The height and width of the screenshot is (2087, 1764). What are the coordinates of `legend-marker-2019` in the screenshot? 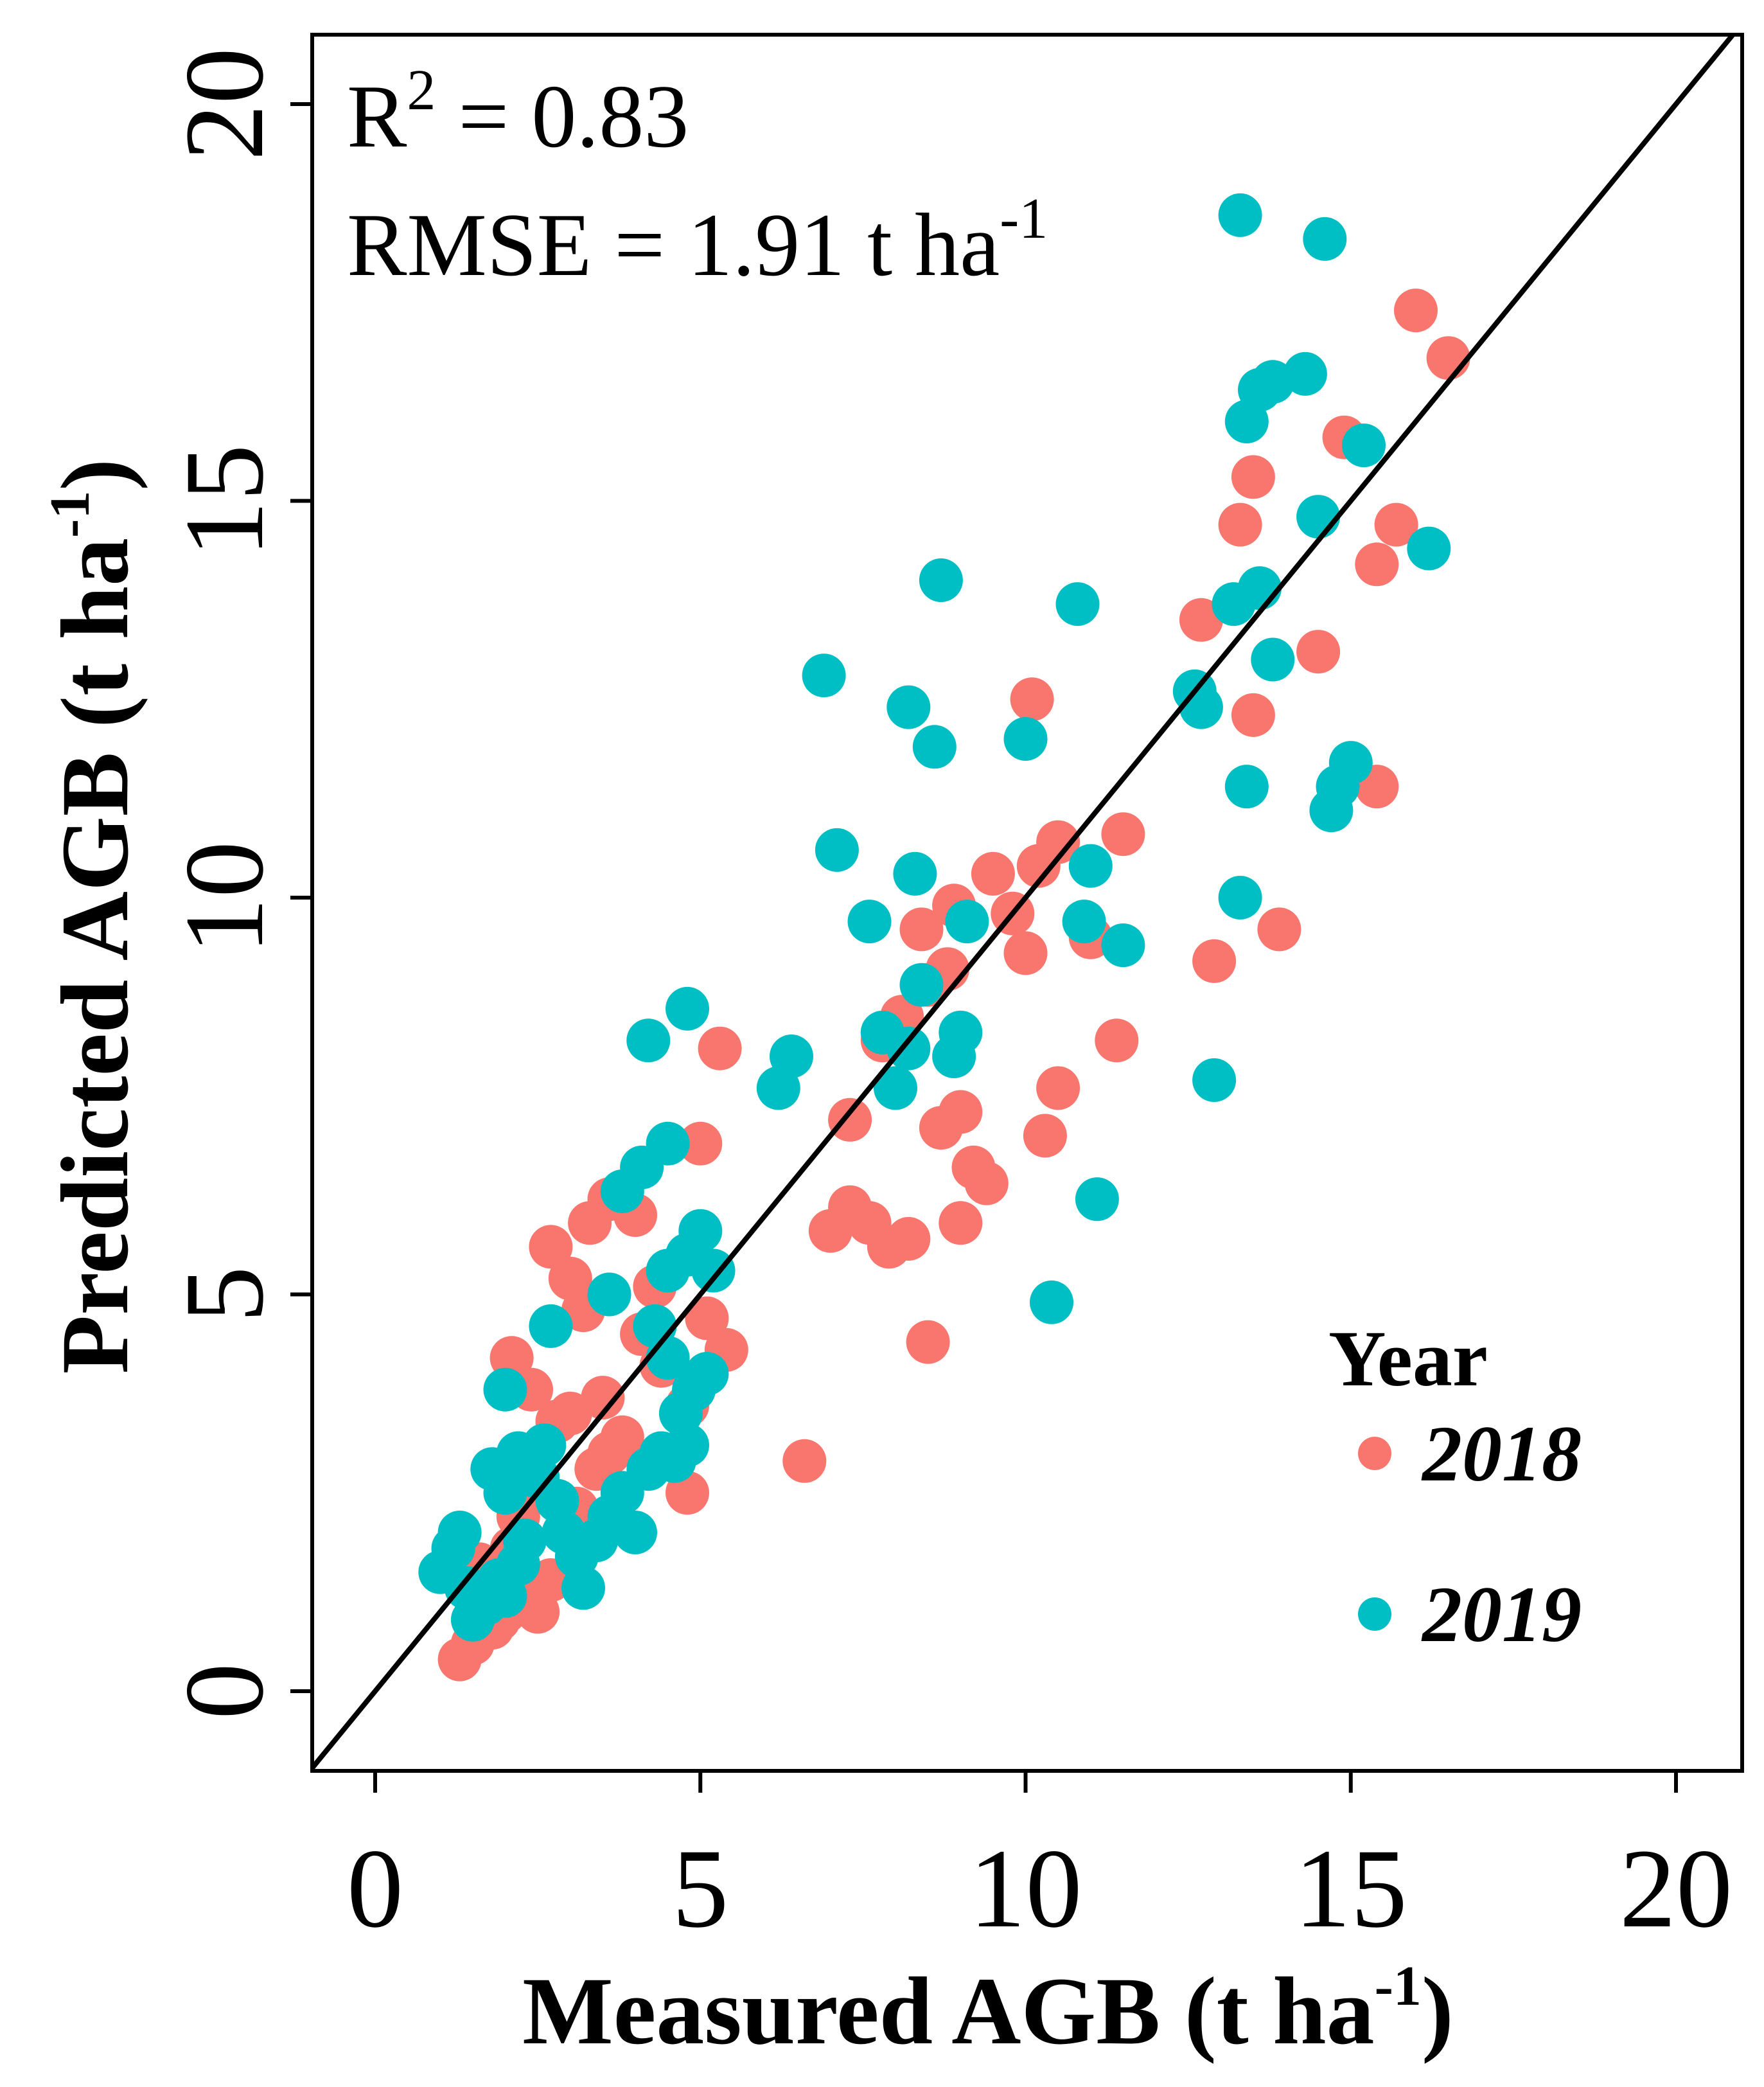 It's located at (1374, 1614).